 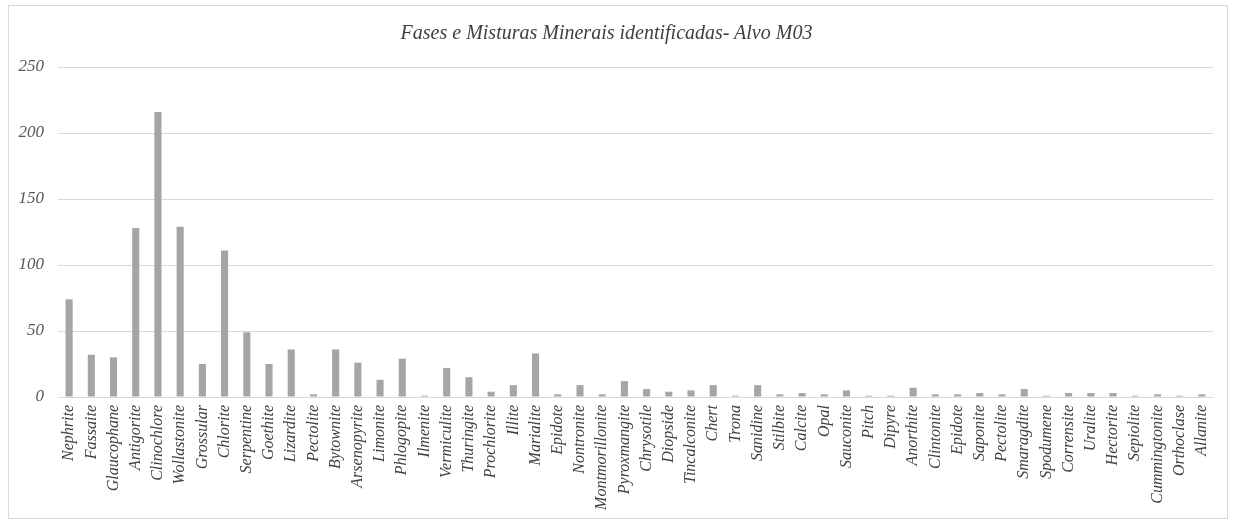 What do you see at coordinates (31, 66) in the screenshot?
I see `y-tick-label: 250` at bounding box center [31, 66].